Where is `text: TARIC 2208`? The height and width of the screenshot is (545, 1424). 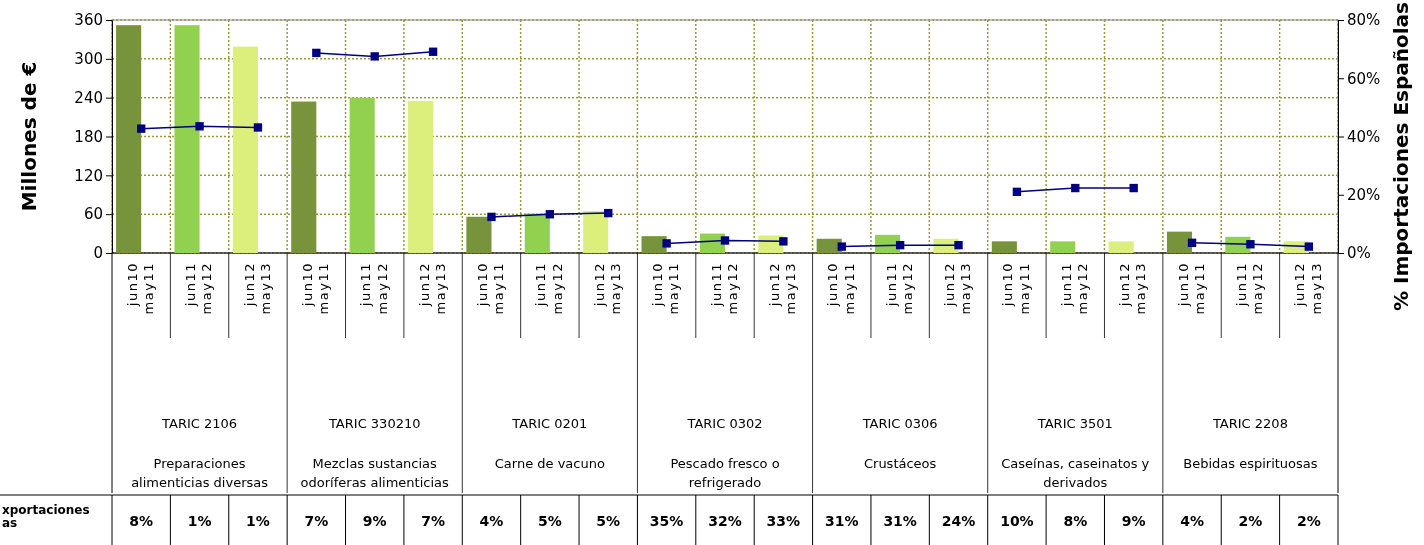 text: TARIC 2208 is located at coordinates (1249, 423).